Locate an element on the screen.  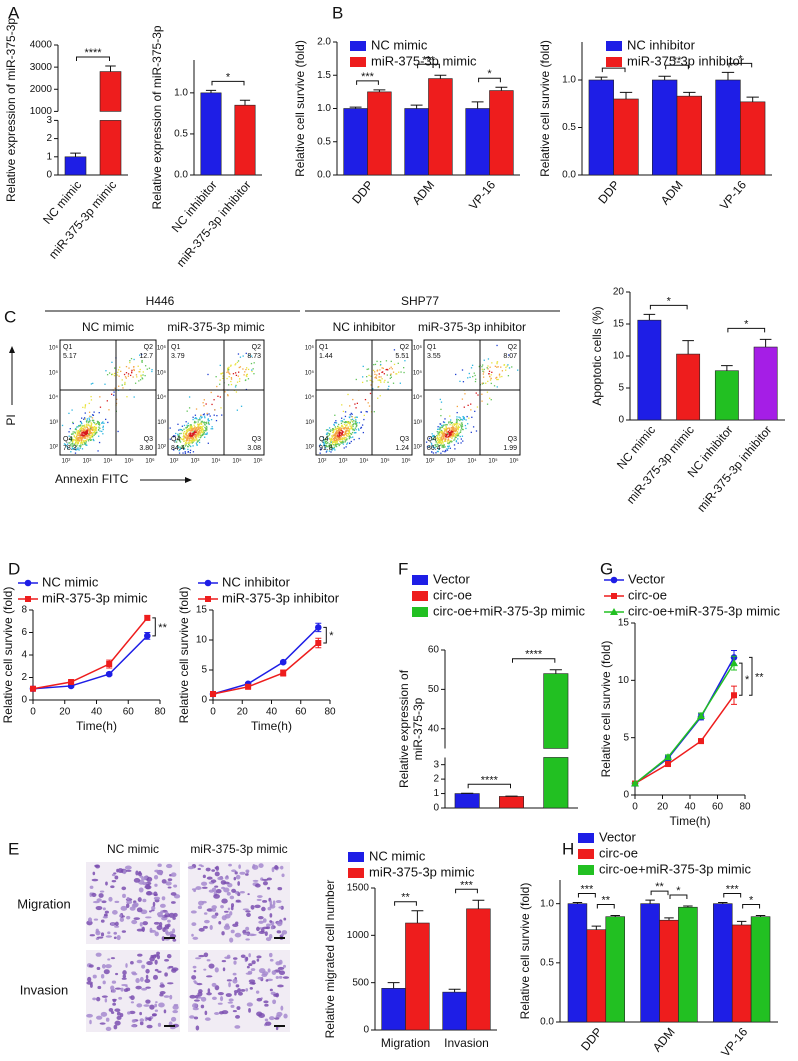
x-tick-label: 40 is located at coordinates (97, 712).